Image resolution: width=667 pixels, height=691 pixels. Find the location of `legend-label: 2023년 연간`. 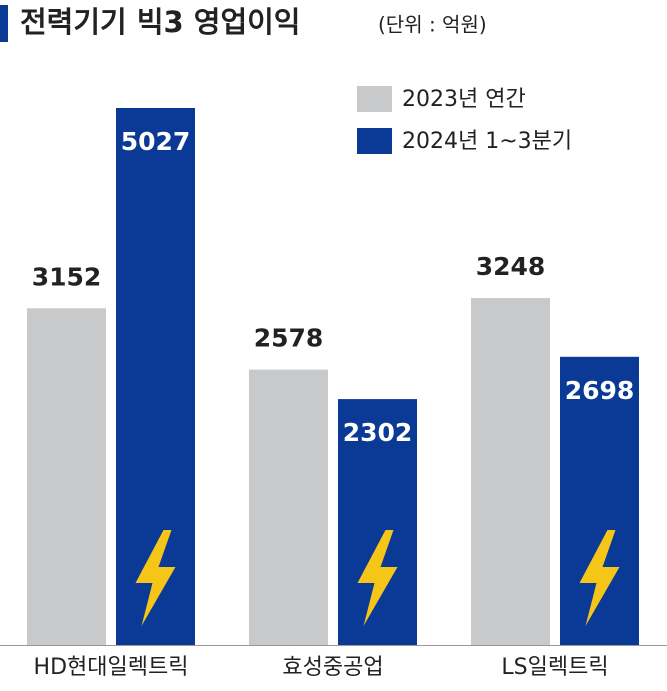

legend-label: 2023년 연간 is located at coordinates (464, 99).